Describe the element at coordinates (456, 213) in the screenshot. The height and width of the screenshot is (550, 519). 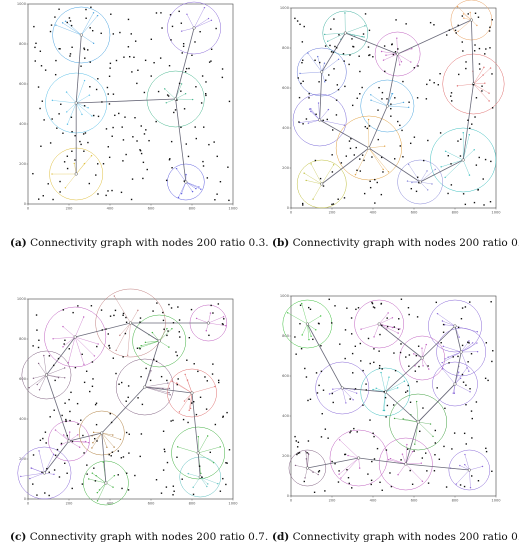
I see `x-tick-label: 800` at that location.